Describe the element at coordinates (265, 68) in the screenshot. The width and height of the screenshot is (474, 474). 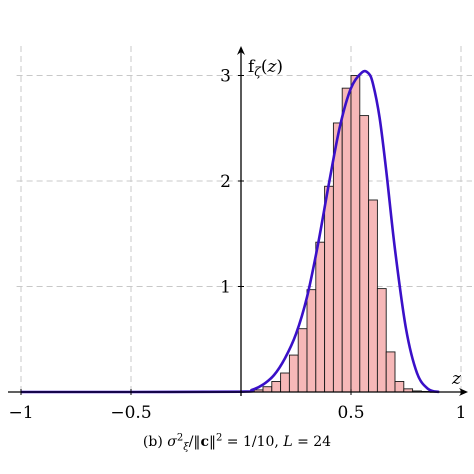
I see `y-axis-label: fζ(z)` at that location.